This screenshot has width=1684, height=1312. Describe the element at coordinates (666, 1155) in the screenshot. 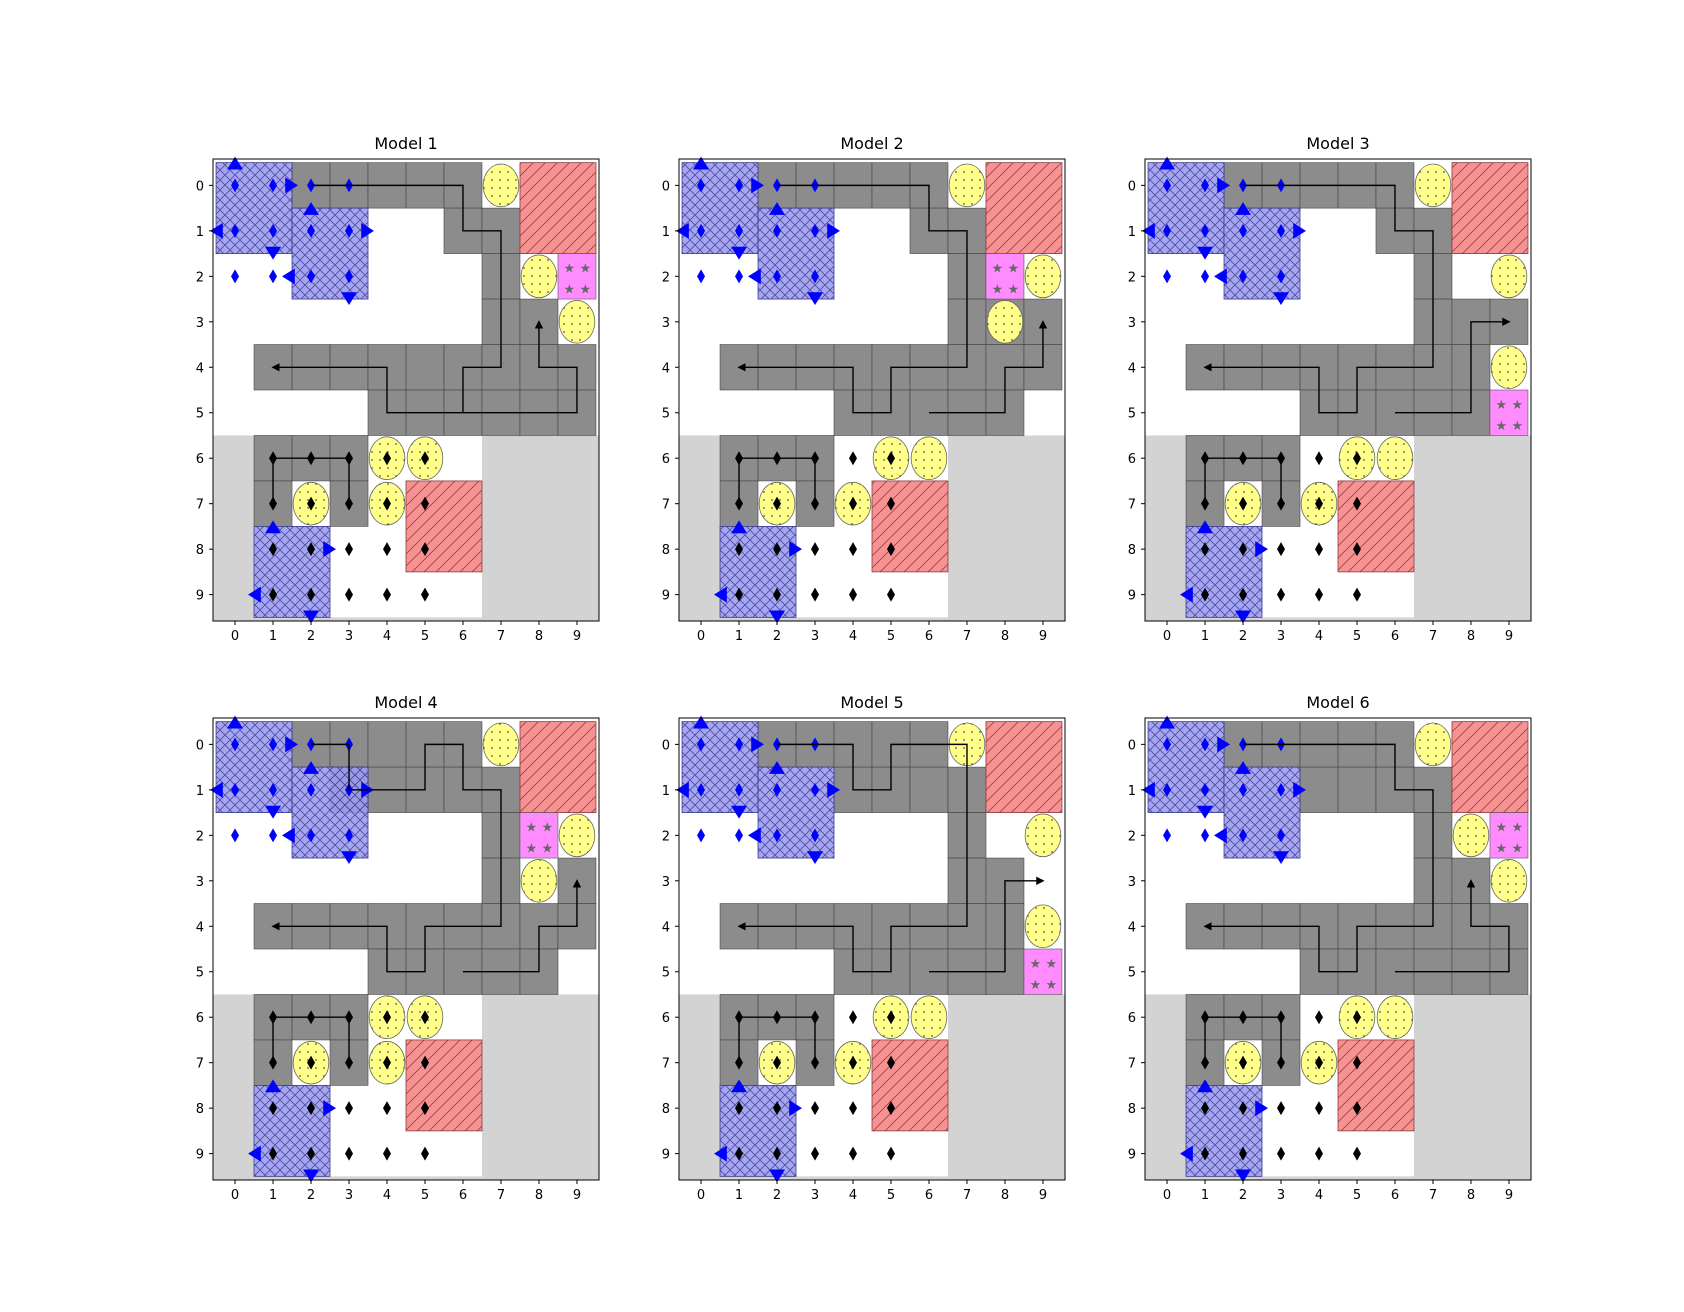

I see `y-tick-label: 9` at that location.